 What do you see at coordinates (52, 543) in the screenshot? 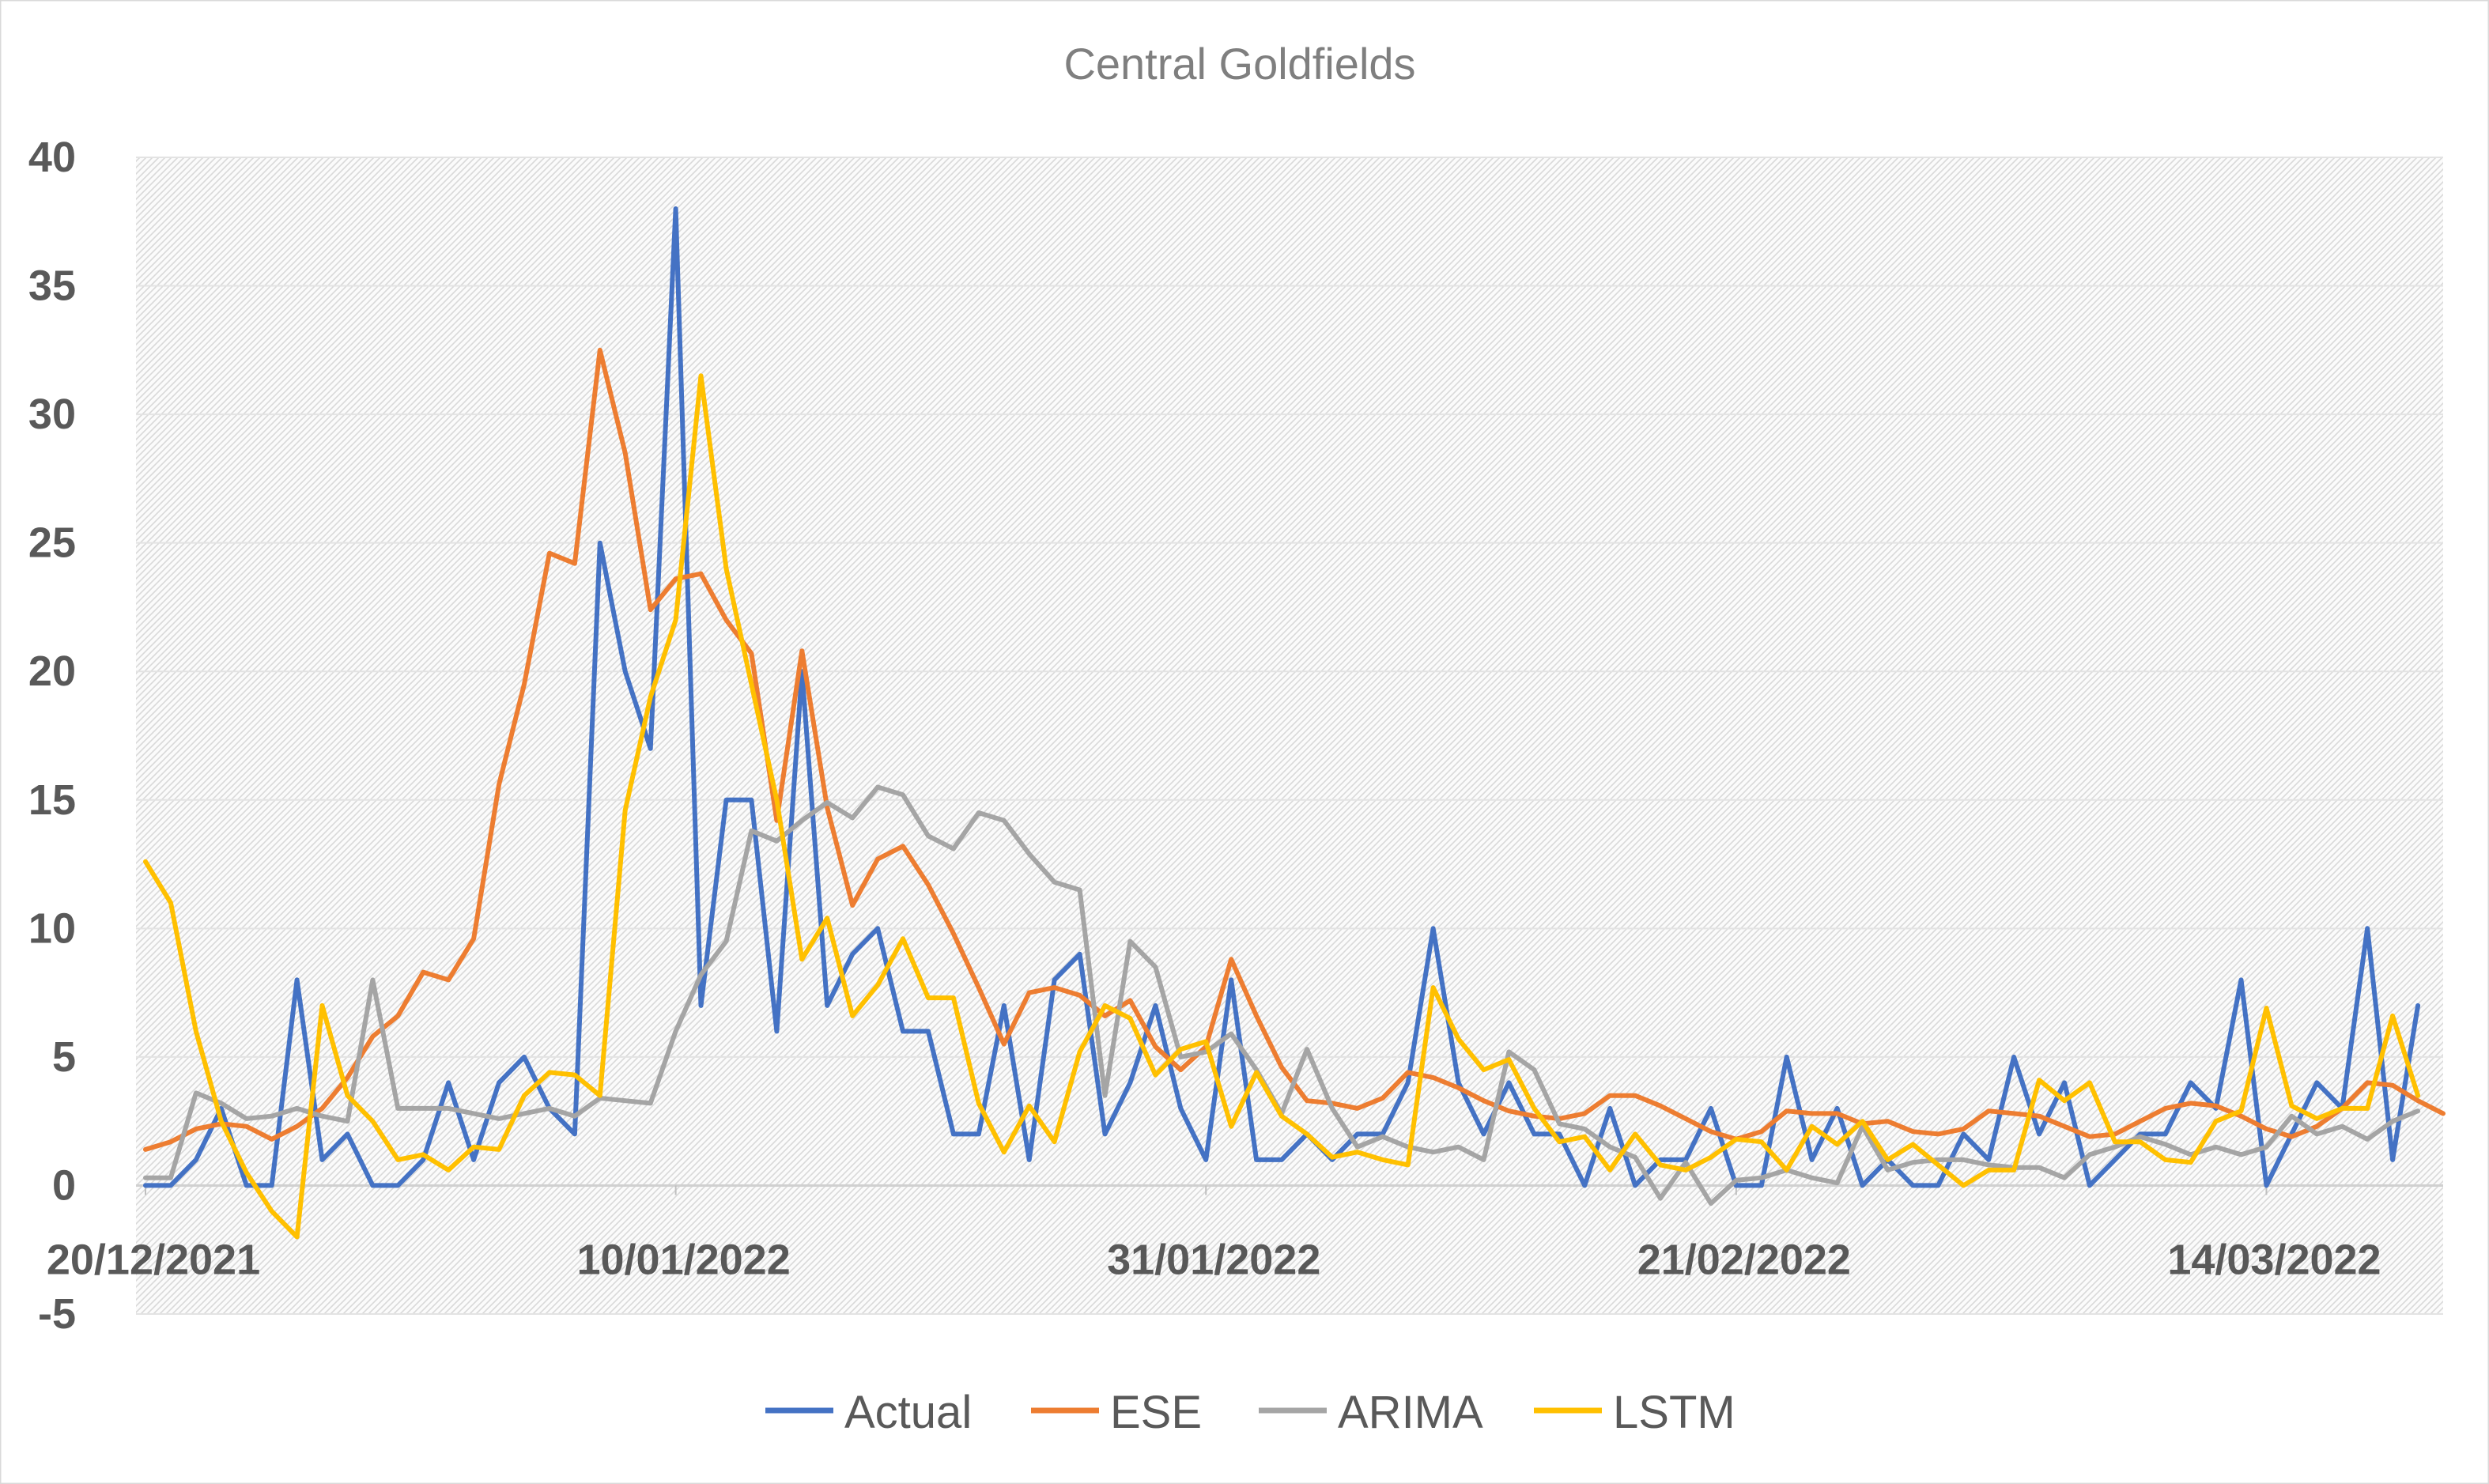
I see `y-tick-label: 25` at bounding box center [52, 543].